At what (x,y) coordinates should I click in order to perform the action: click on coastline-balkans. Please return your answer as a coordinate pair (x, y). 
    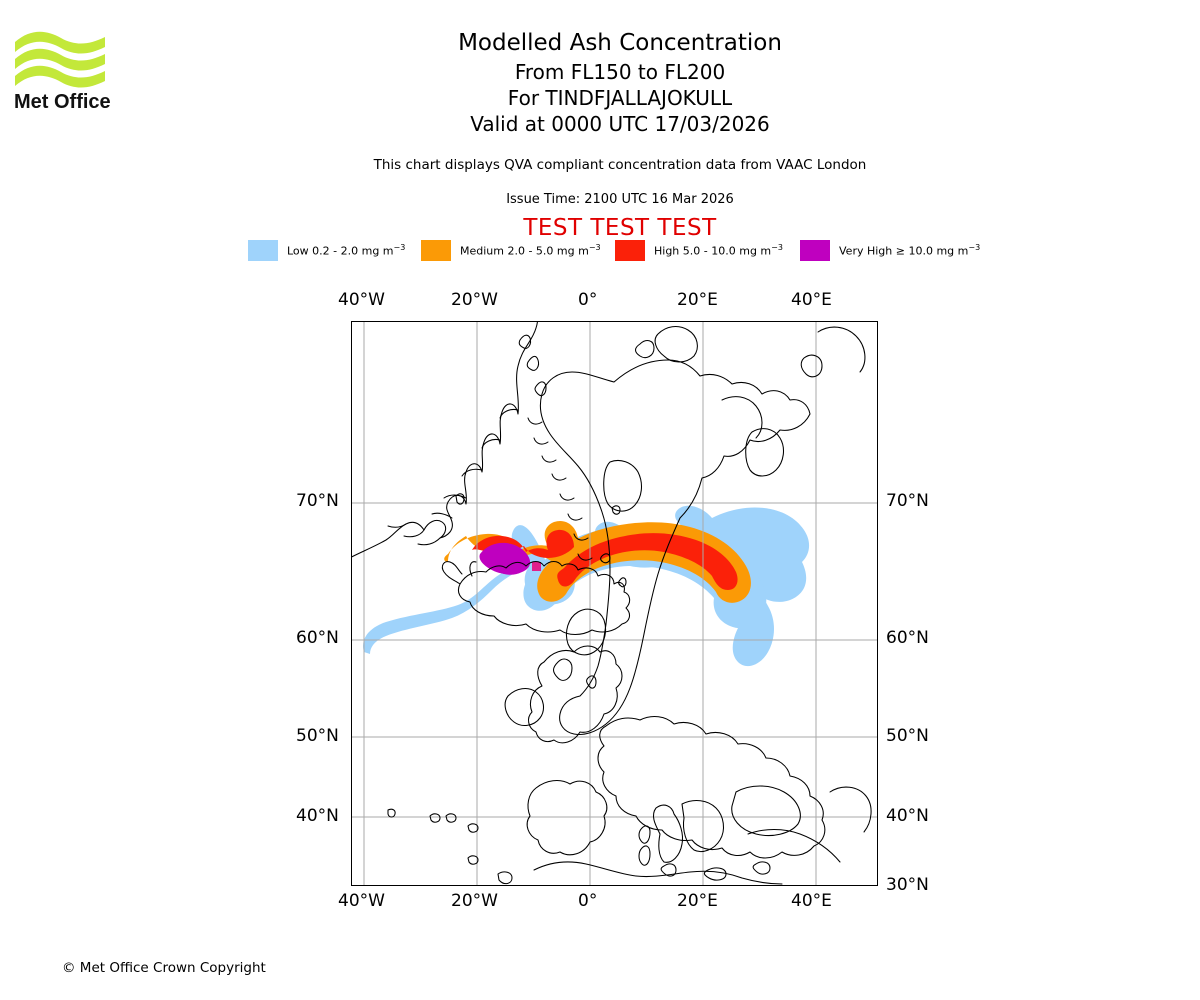
    Looking at the image, I should click on (703, 826).